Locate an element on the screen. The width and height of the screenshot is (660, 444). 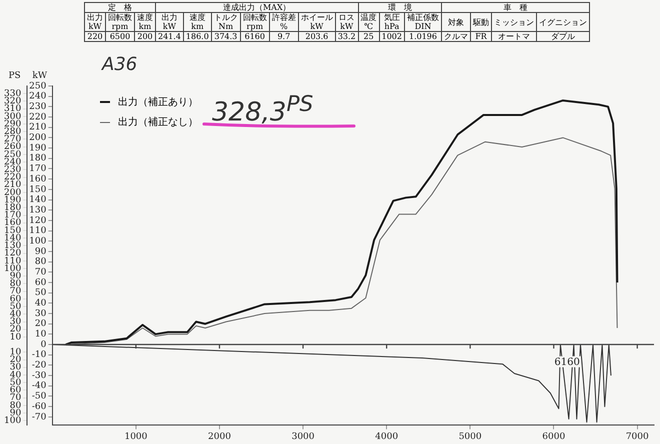
y-tick-label: 100 is located at coordinates (38, 241).